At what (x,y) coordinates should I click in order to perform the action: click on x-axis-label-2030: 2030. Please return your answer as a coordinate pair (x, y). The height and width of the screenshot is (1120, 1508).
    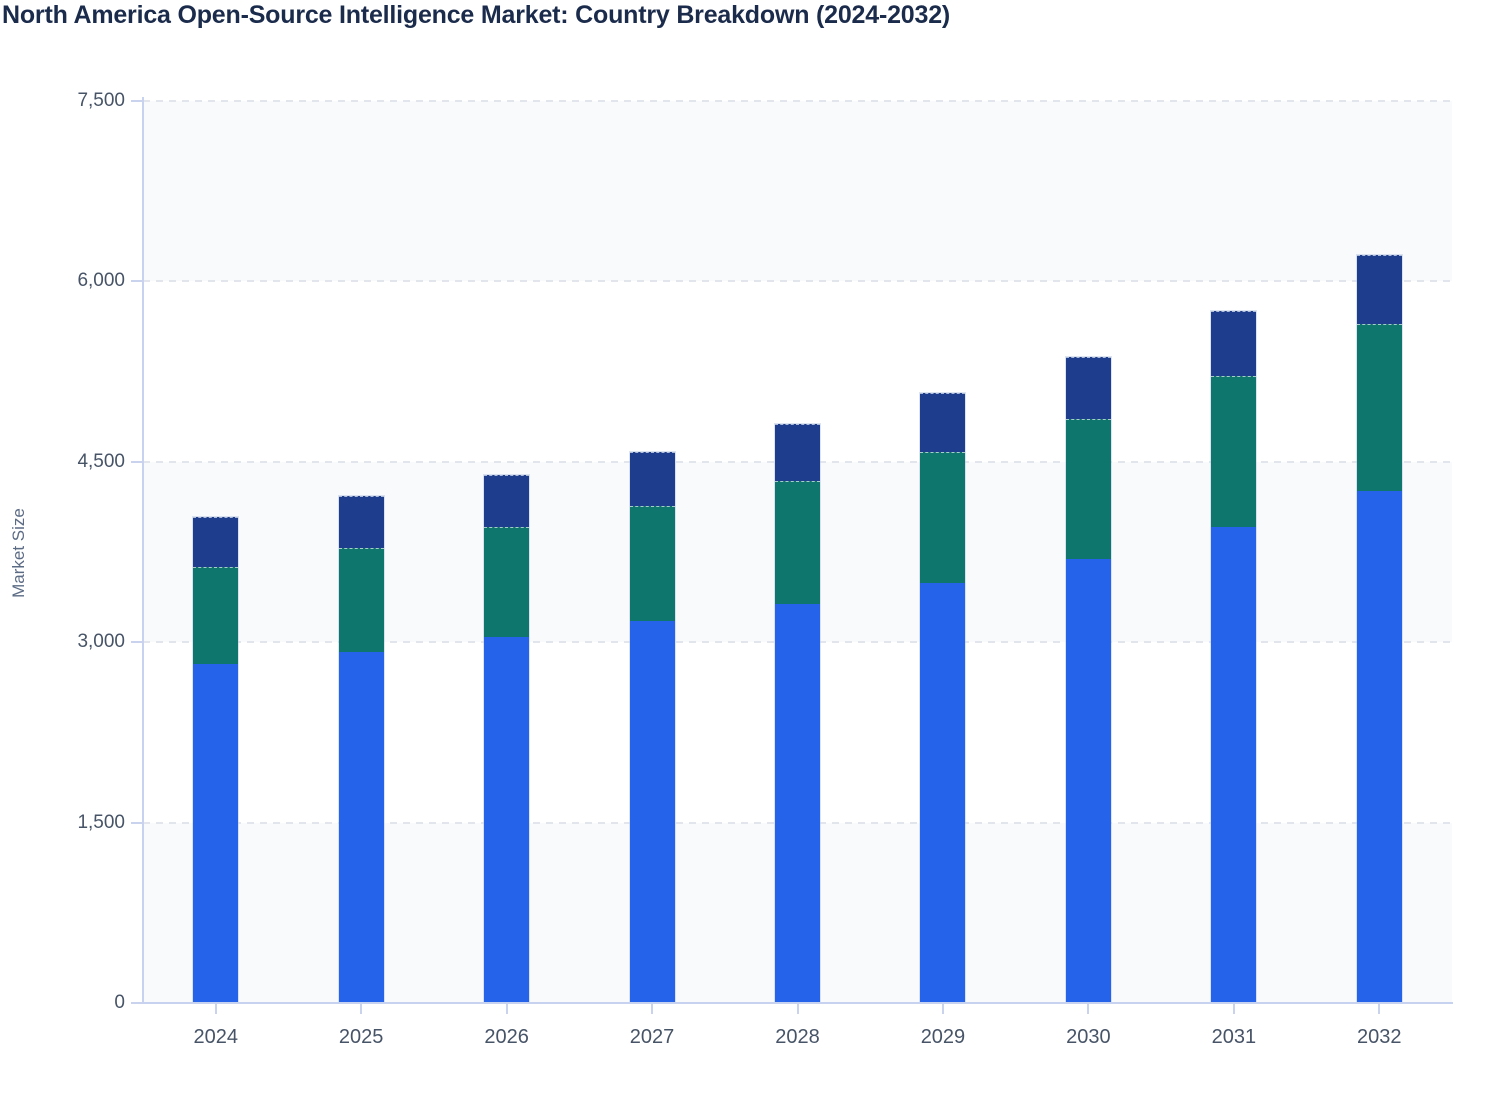
    Looking at the image, I should click on (1088, 1037).